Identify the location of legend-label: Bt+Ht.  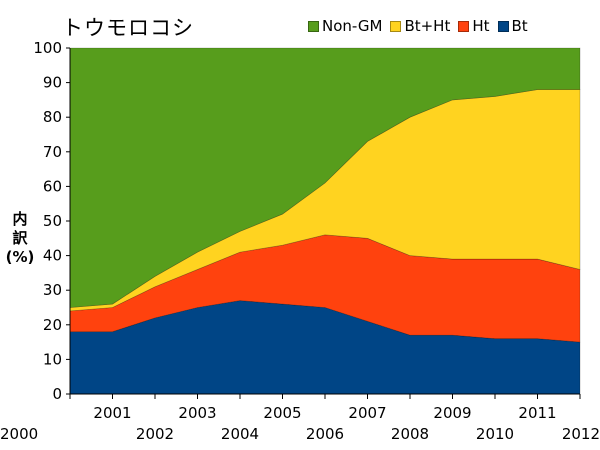
(427, 26).